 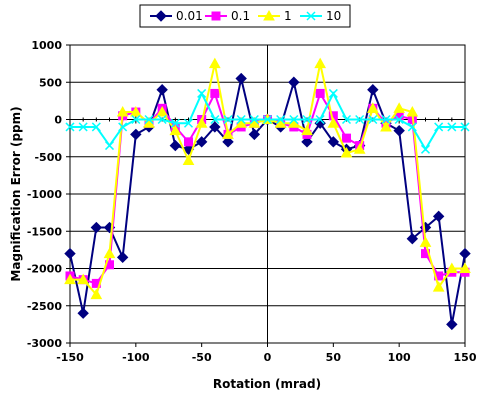 What do you see at coordinates (202, 357) in the screenshot?
I see `x-tick-label: -50` at bounding box center [202, 357].